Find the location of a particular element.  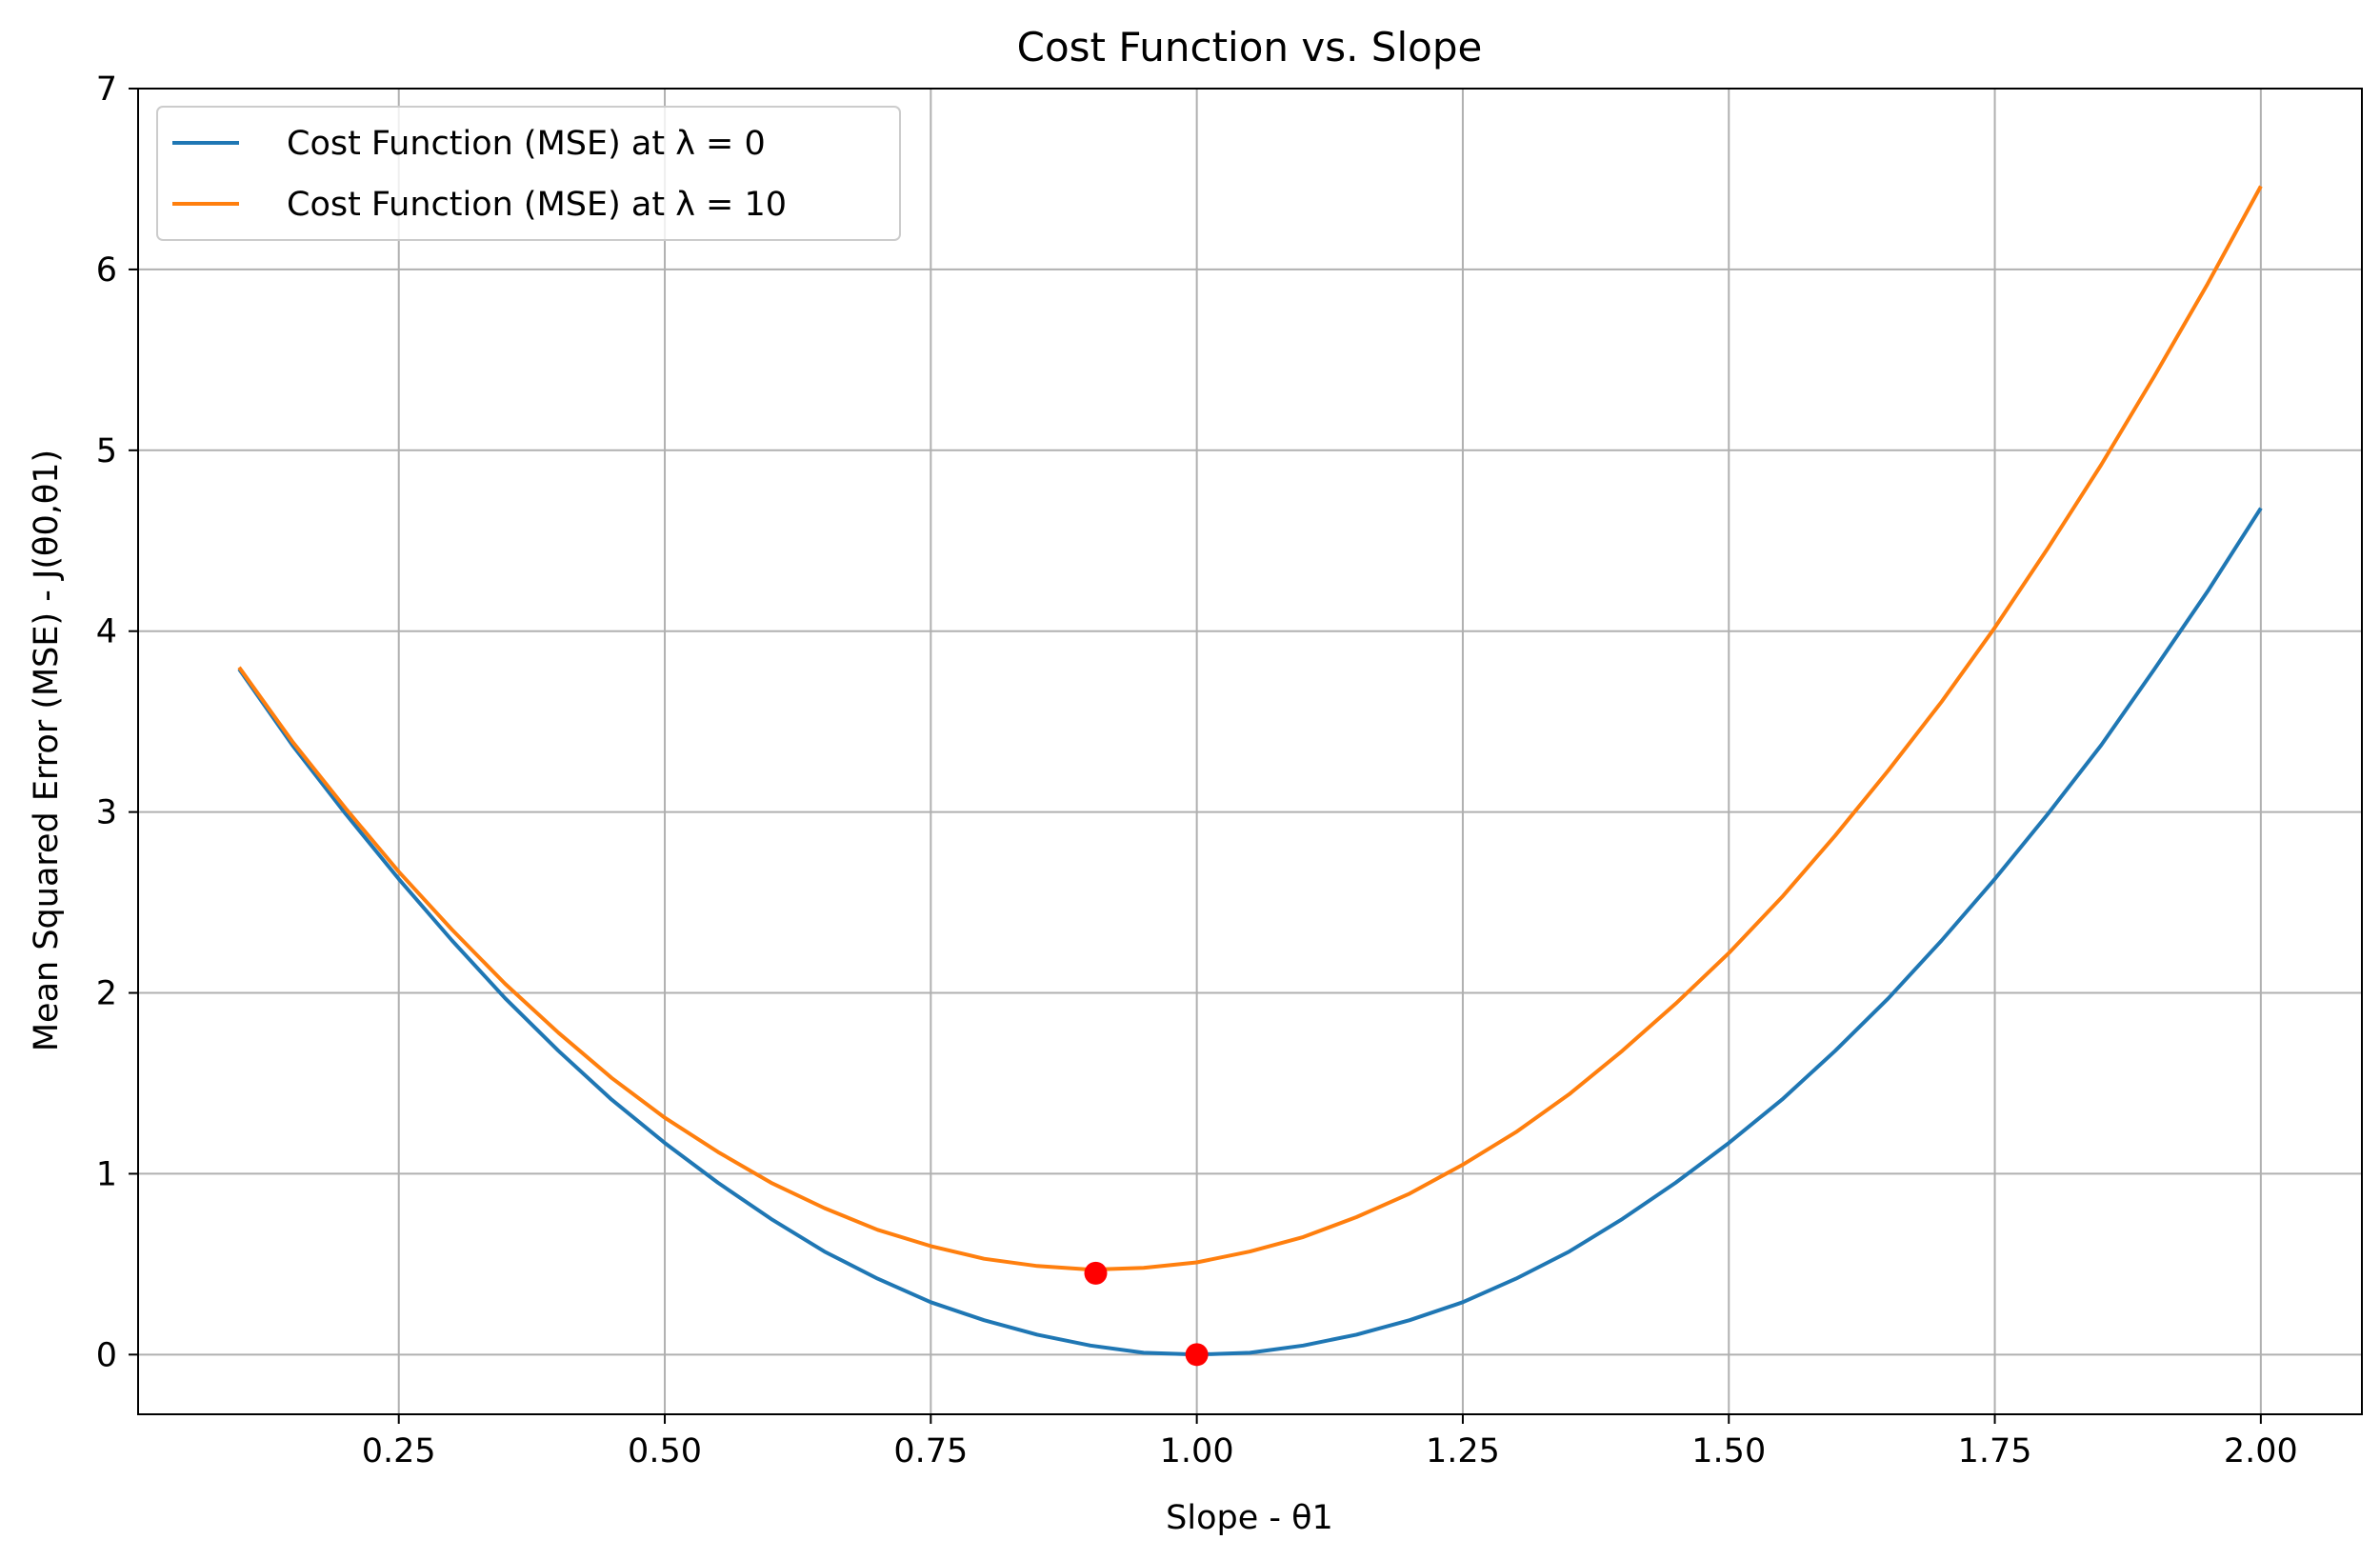

x-tick-label: 0.75 is located at coordinates (930, 1451).